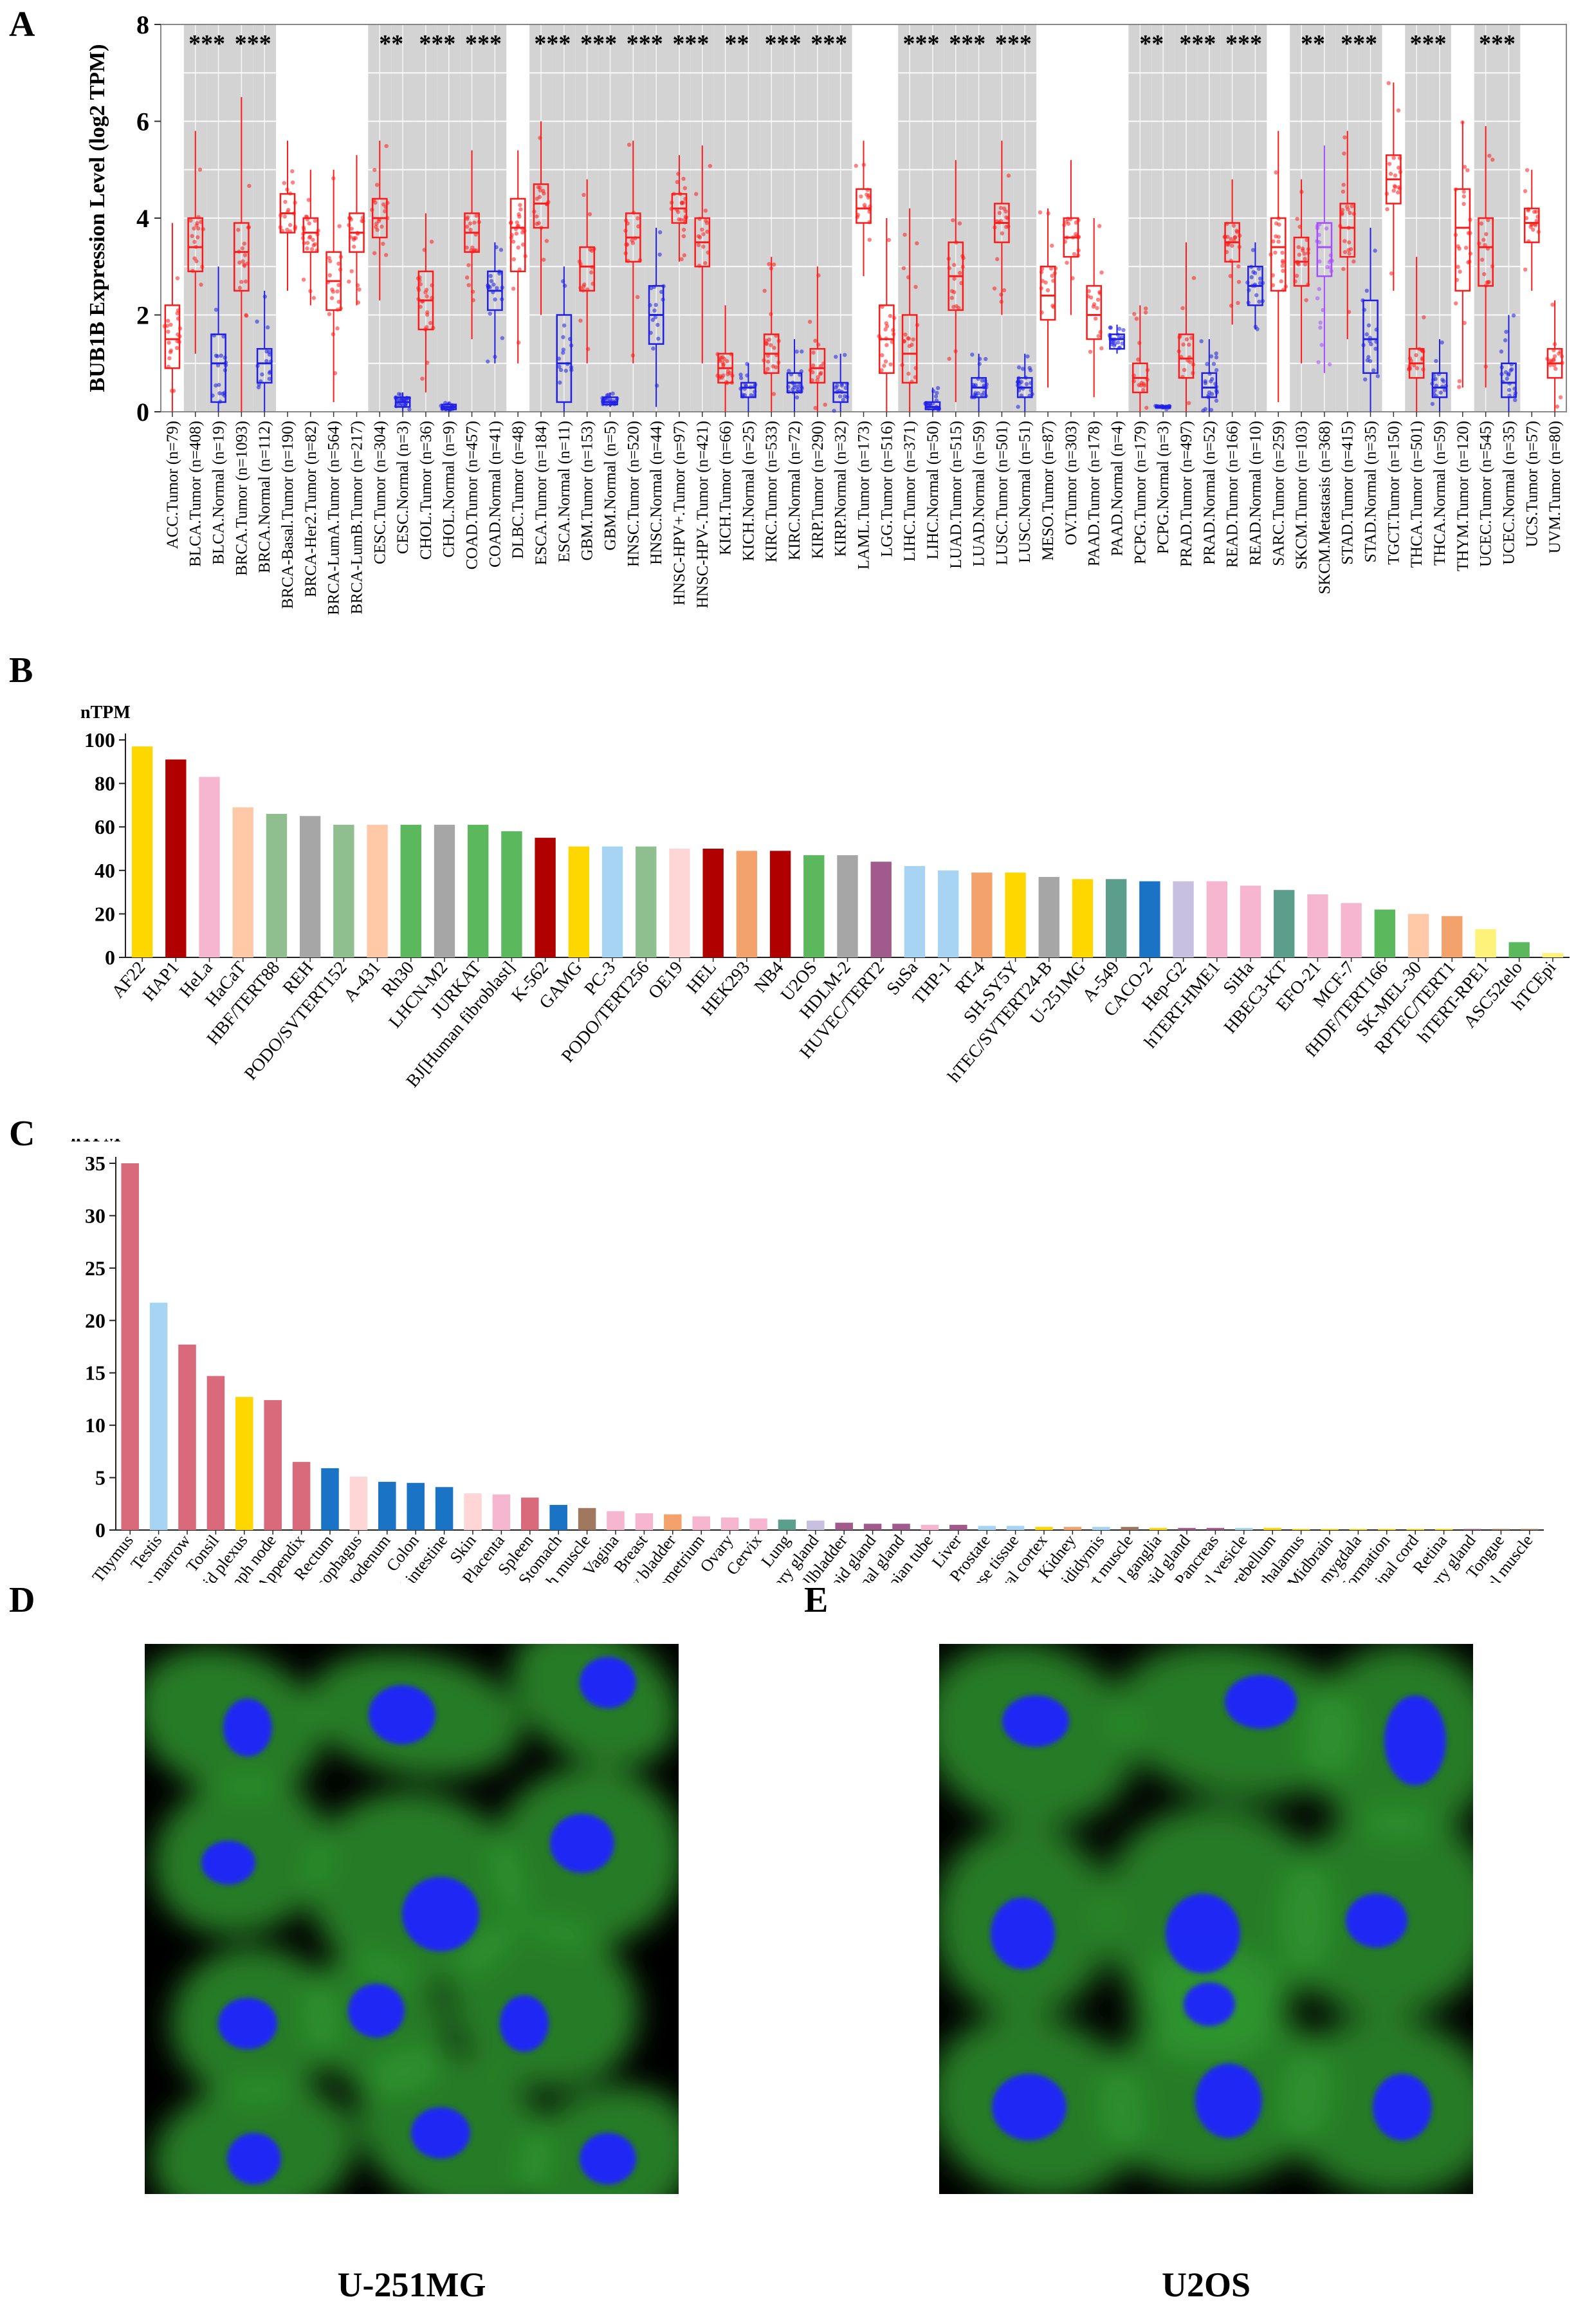 This screenshot has height=2324, width=1576. Describe the element at coordinates (105, 913) in the screenshot. I see `y-tick-label: 20` at that location.